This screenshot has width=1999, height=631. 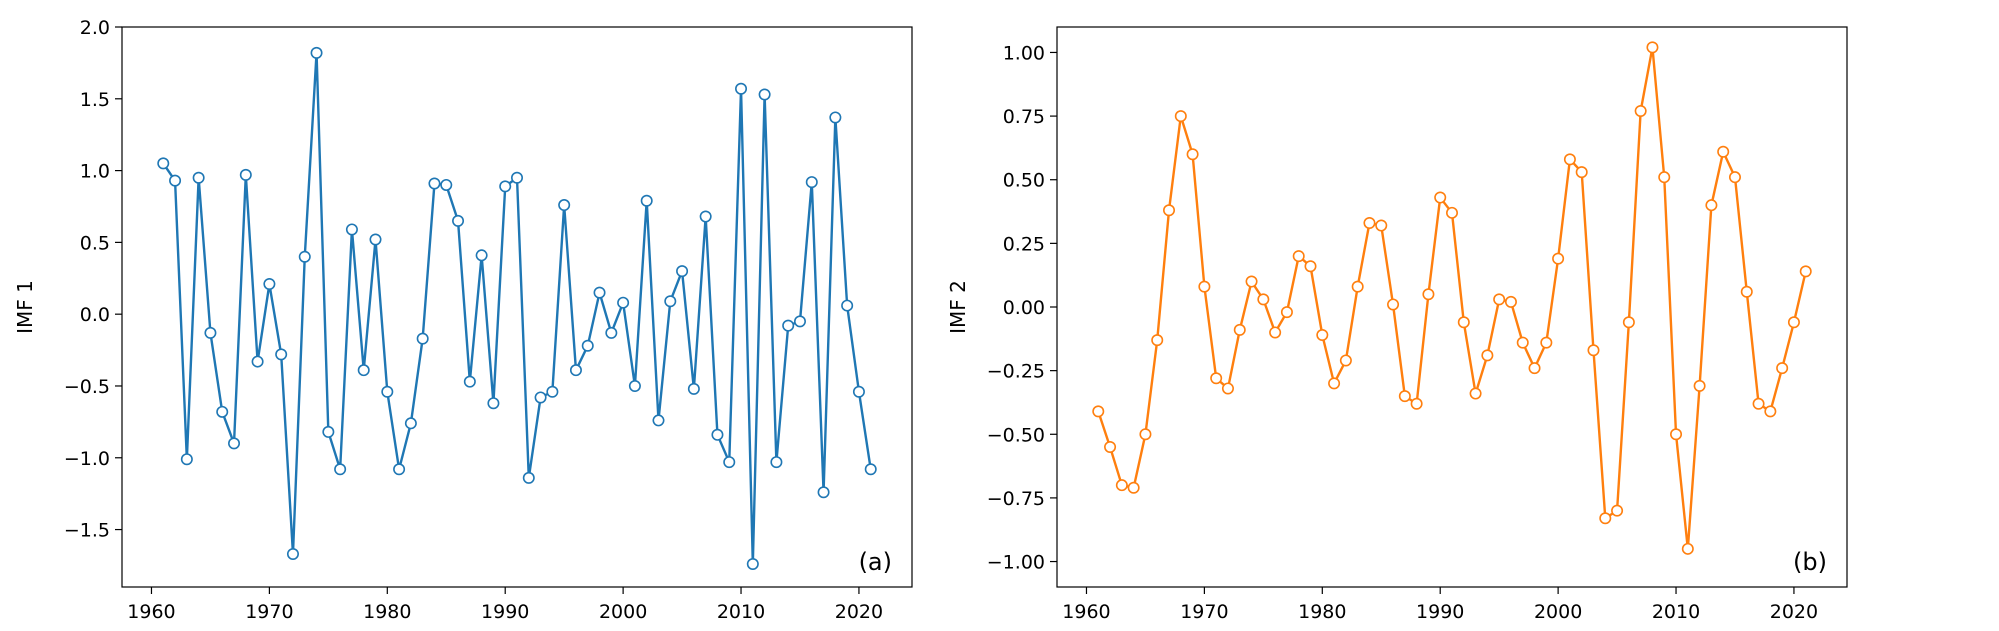 I want to click on y-tick-label: 2.0, so click(x=95, y=28).